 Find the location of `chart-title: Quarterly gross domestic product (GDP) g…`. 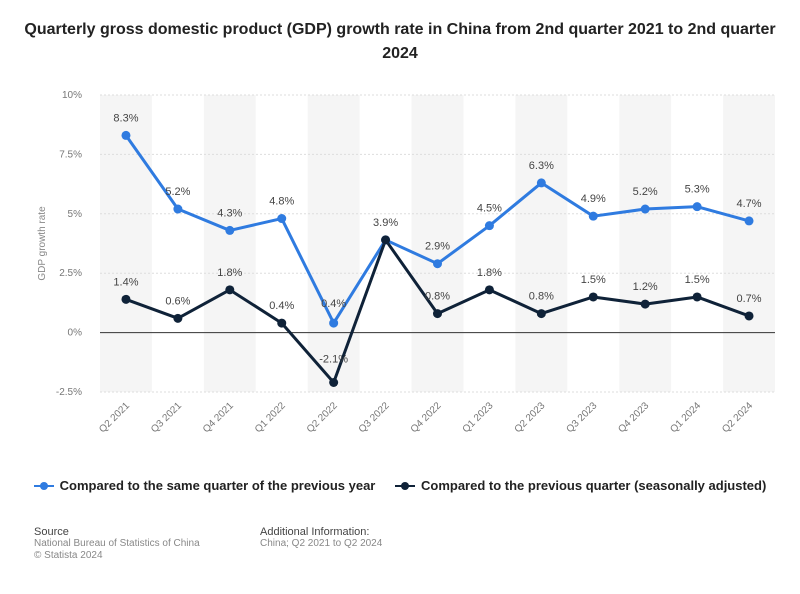

chart-title: Quarterly gross domestic product (GDP) g… is located at coordinates (400, 41).